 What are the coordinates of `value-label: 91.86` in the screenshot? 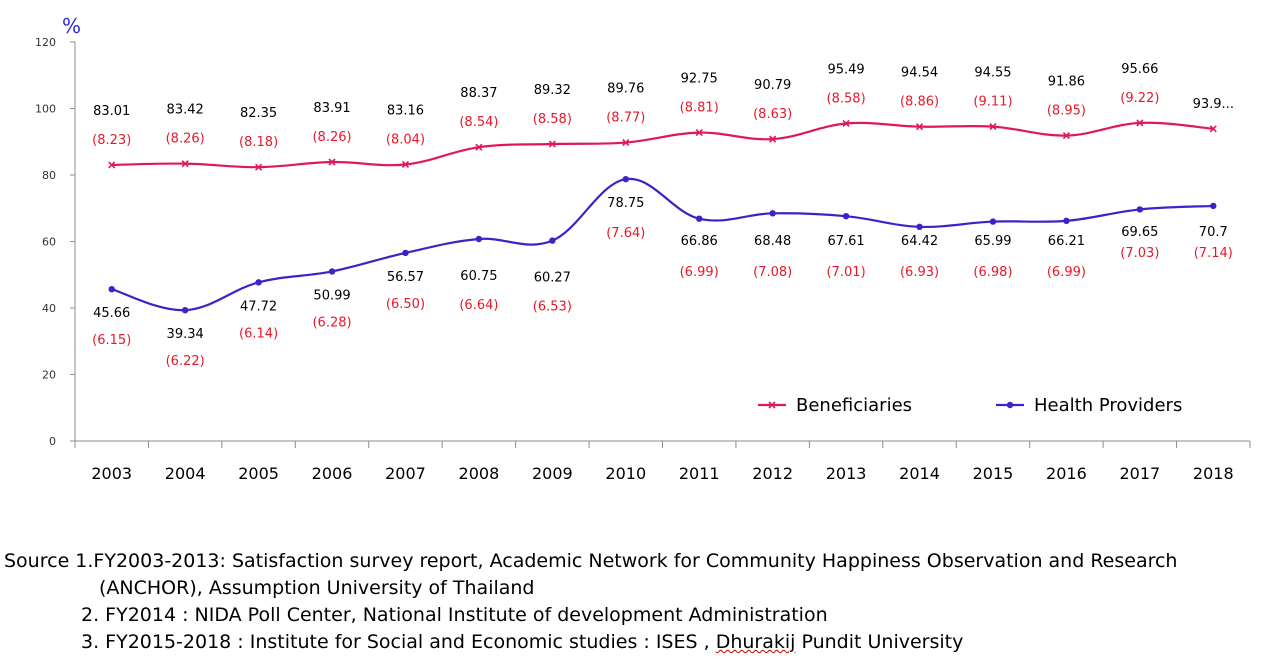 It's located at (1066, 82).